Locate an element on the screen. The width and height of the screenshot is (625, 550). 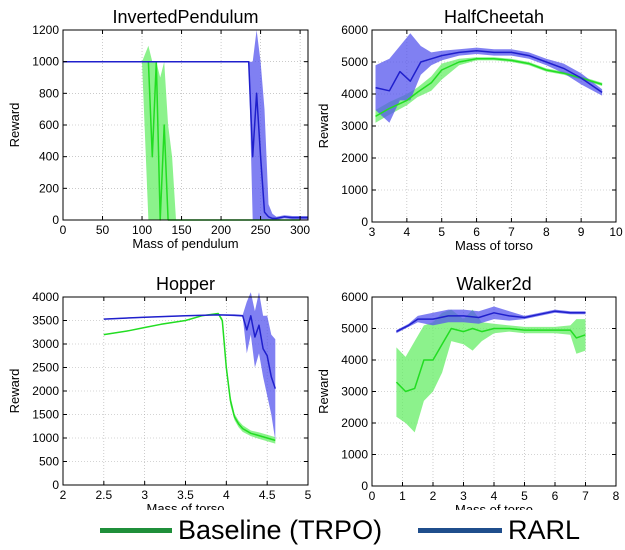
legend-swatch-rarl is located at coordinates (460, 530).